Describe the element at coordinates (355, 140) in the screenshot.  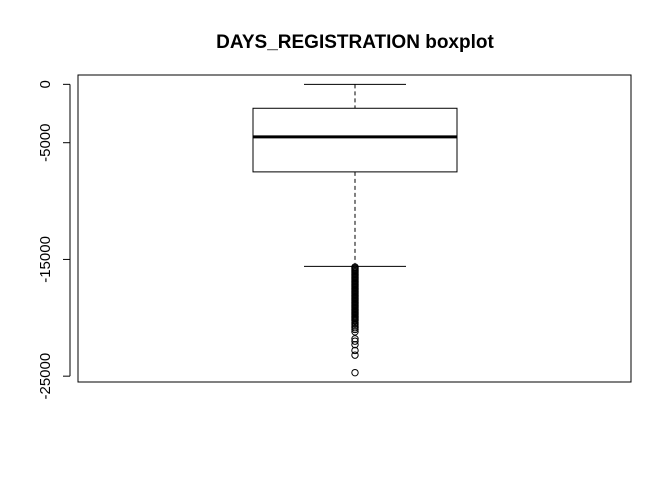
I see `iqr-box` at that location.